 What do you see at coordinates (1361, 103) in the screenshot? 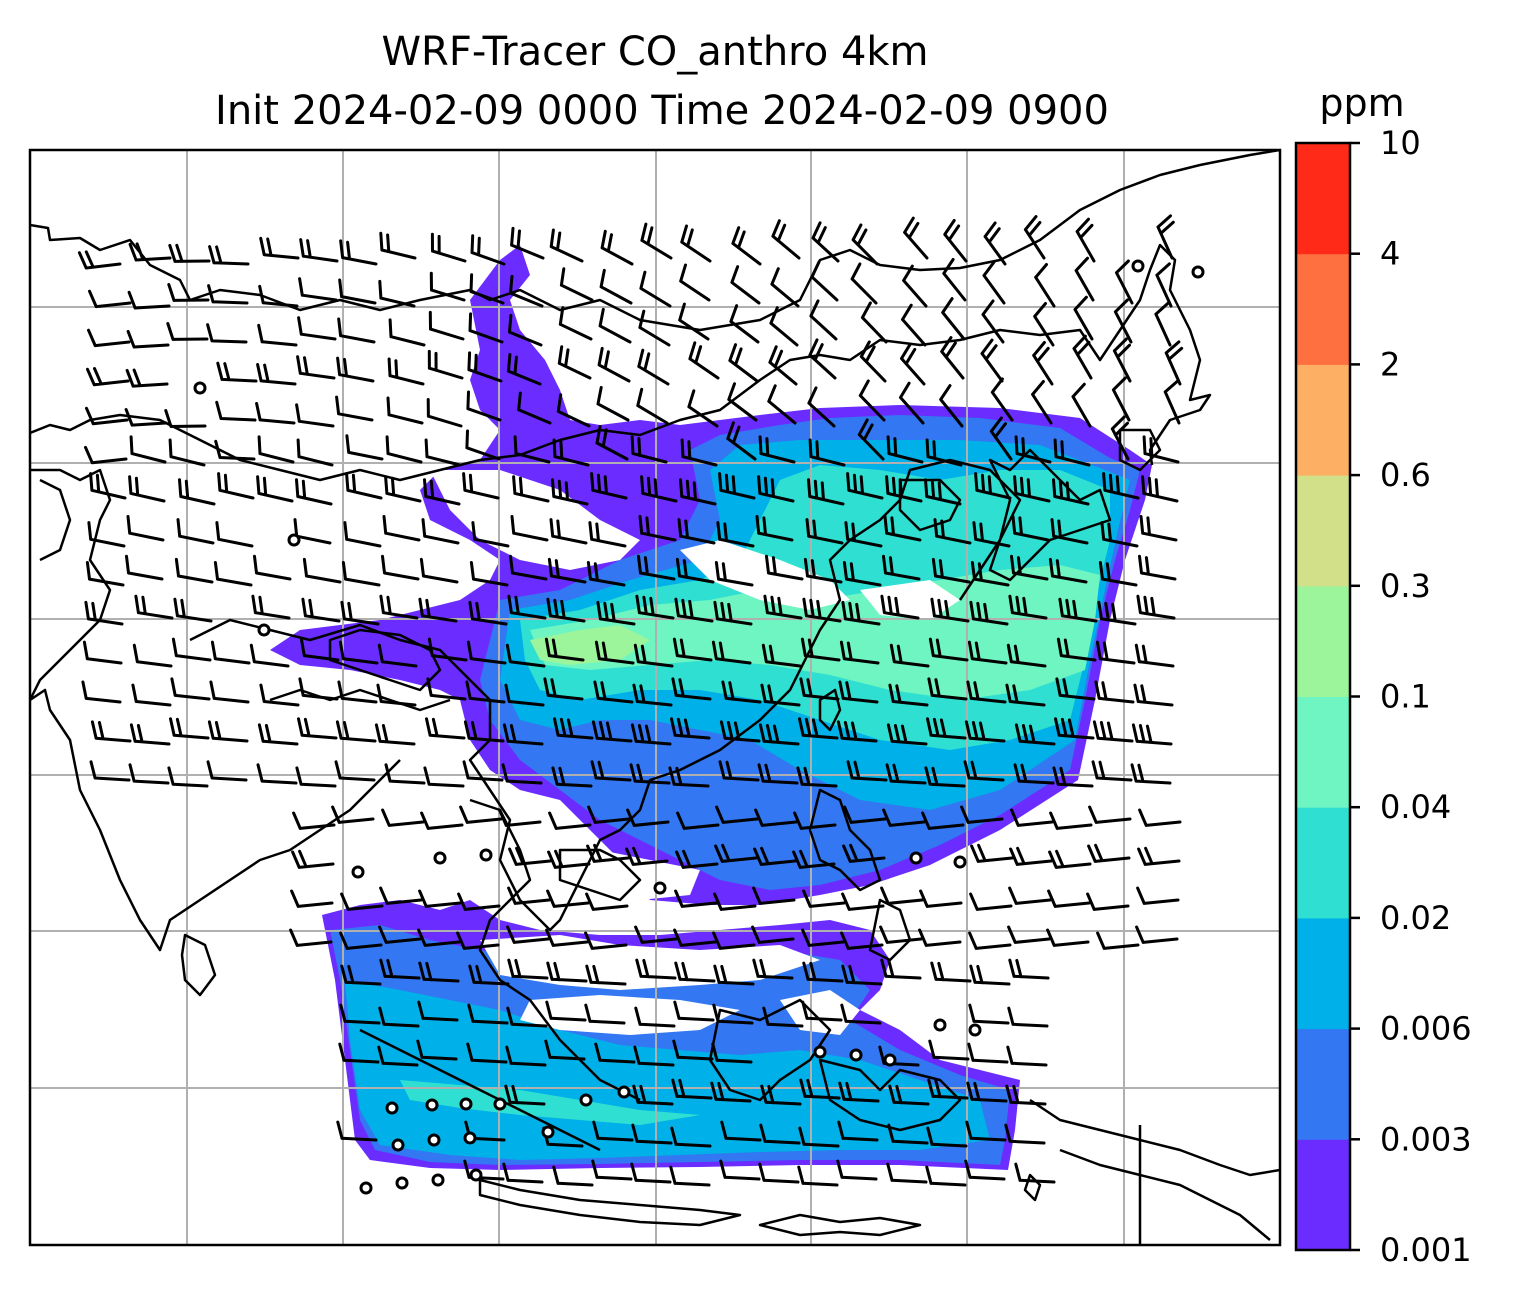
I see `colorbar-unit: ppm` at bounding box center [1361, 103].